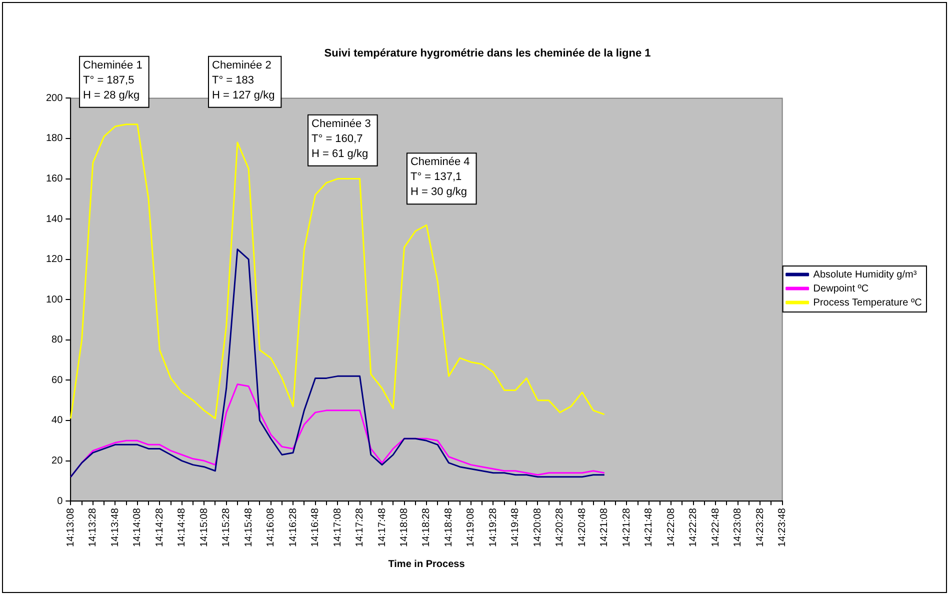  Describe the element at coordinates (338, 528) in the screenshot. I see `x-tick-label: 14:17:08` at that location.